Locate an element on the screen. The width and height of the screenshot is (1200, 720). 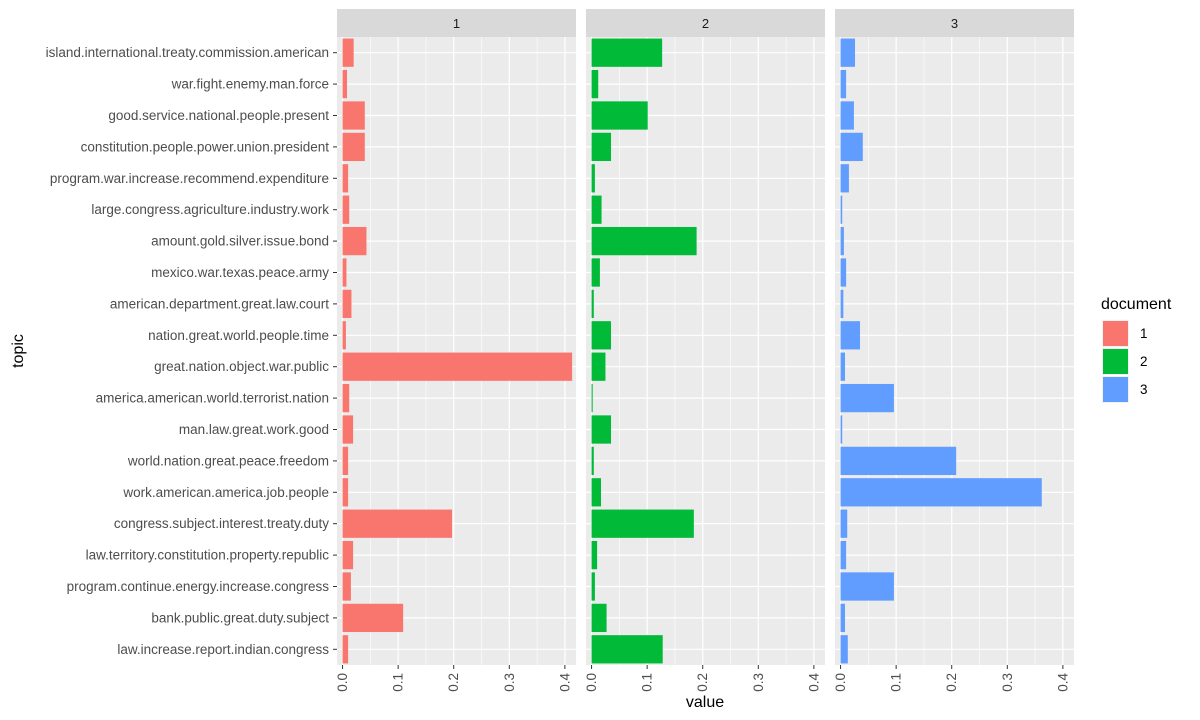
bar-doc2-war.fight.enemy.man.force is located at coordinates (595, 84).